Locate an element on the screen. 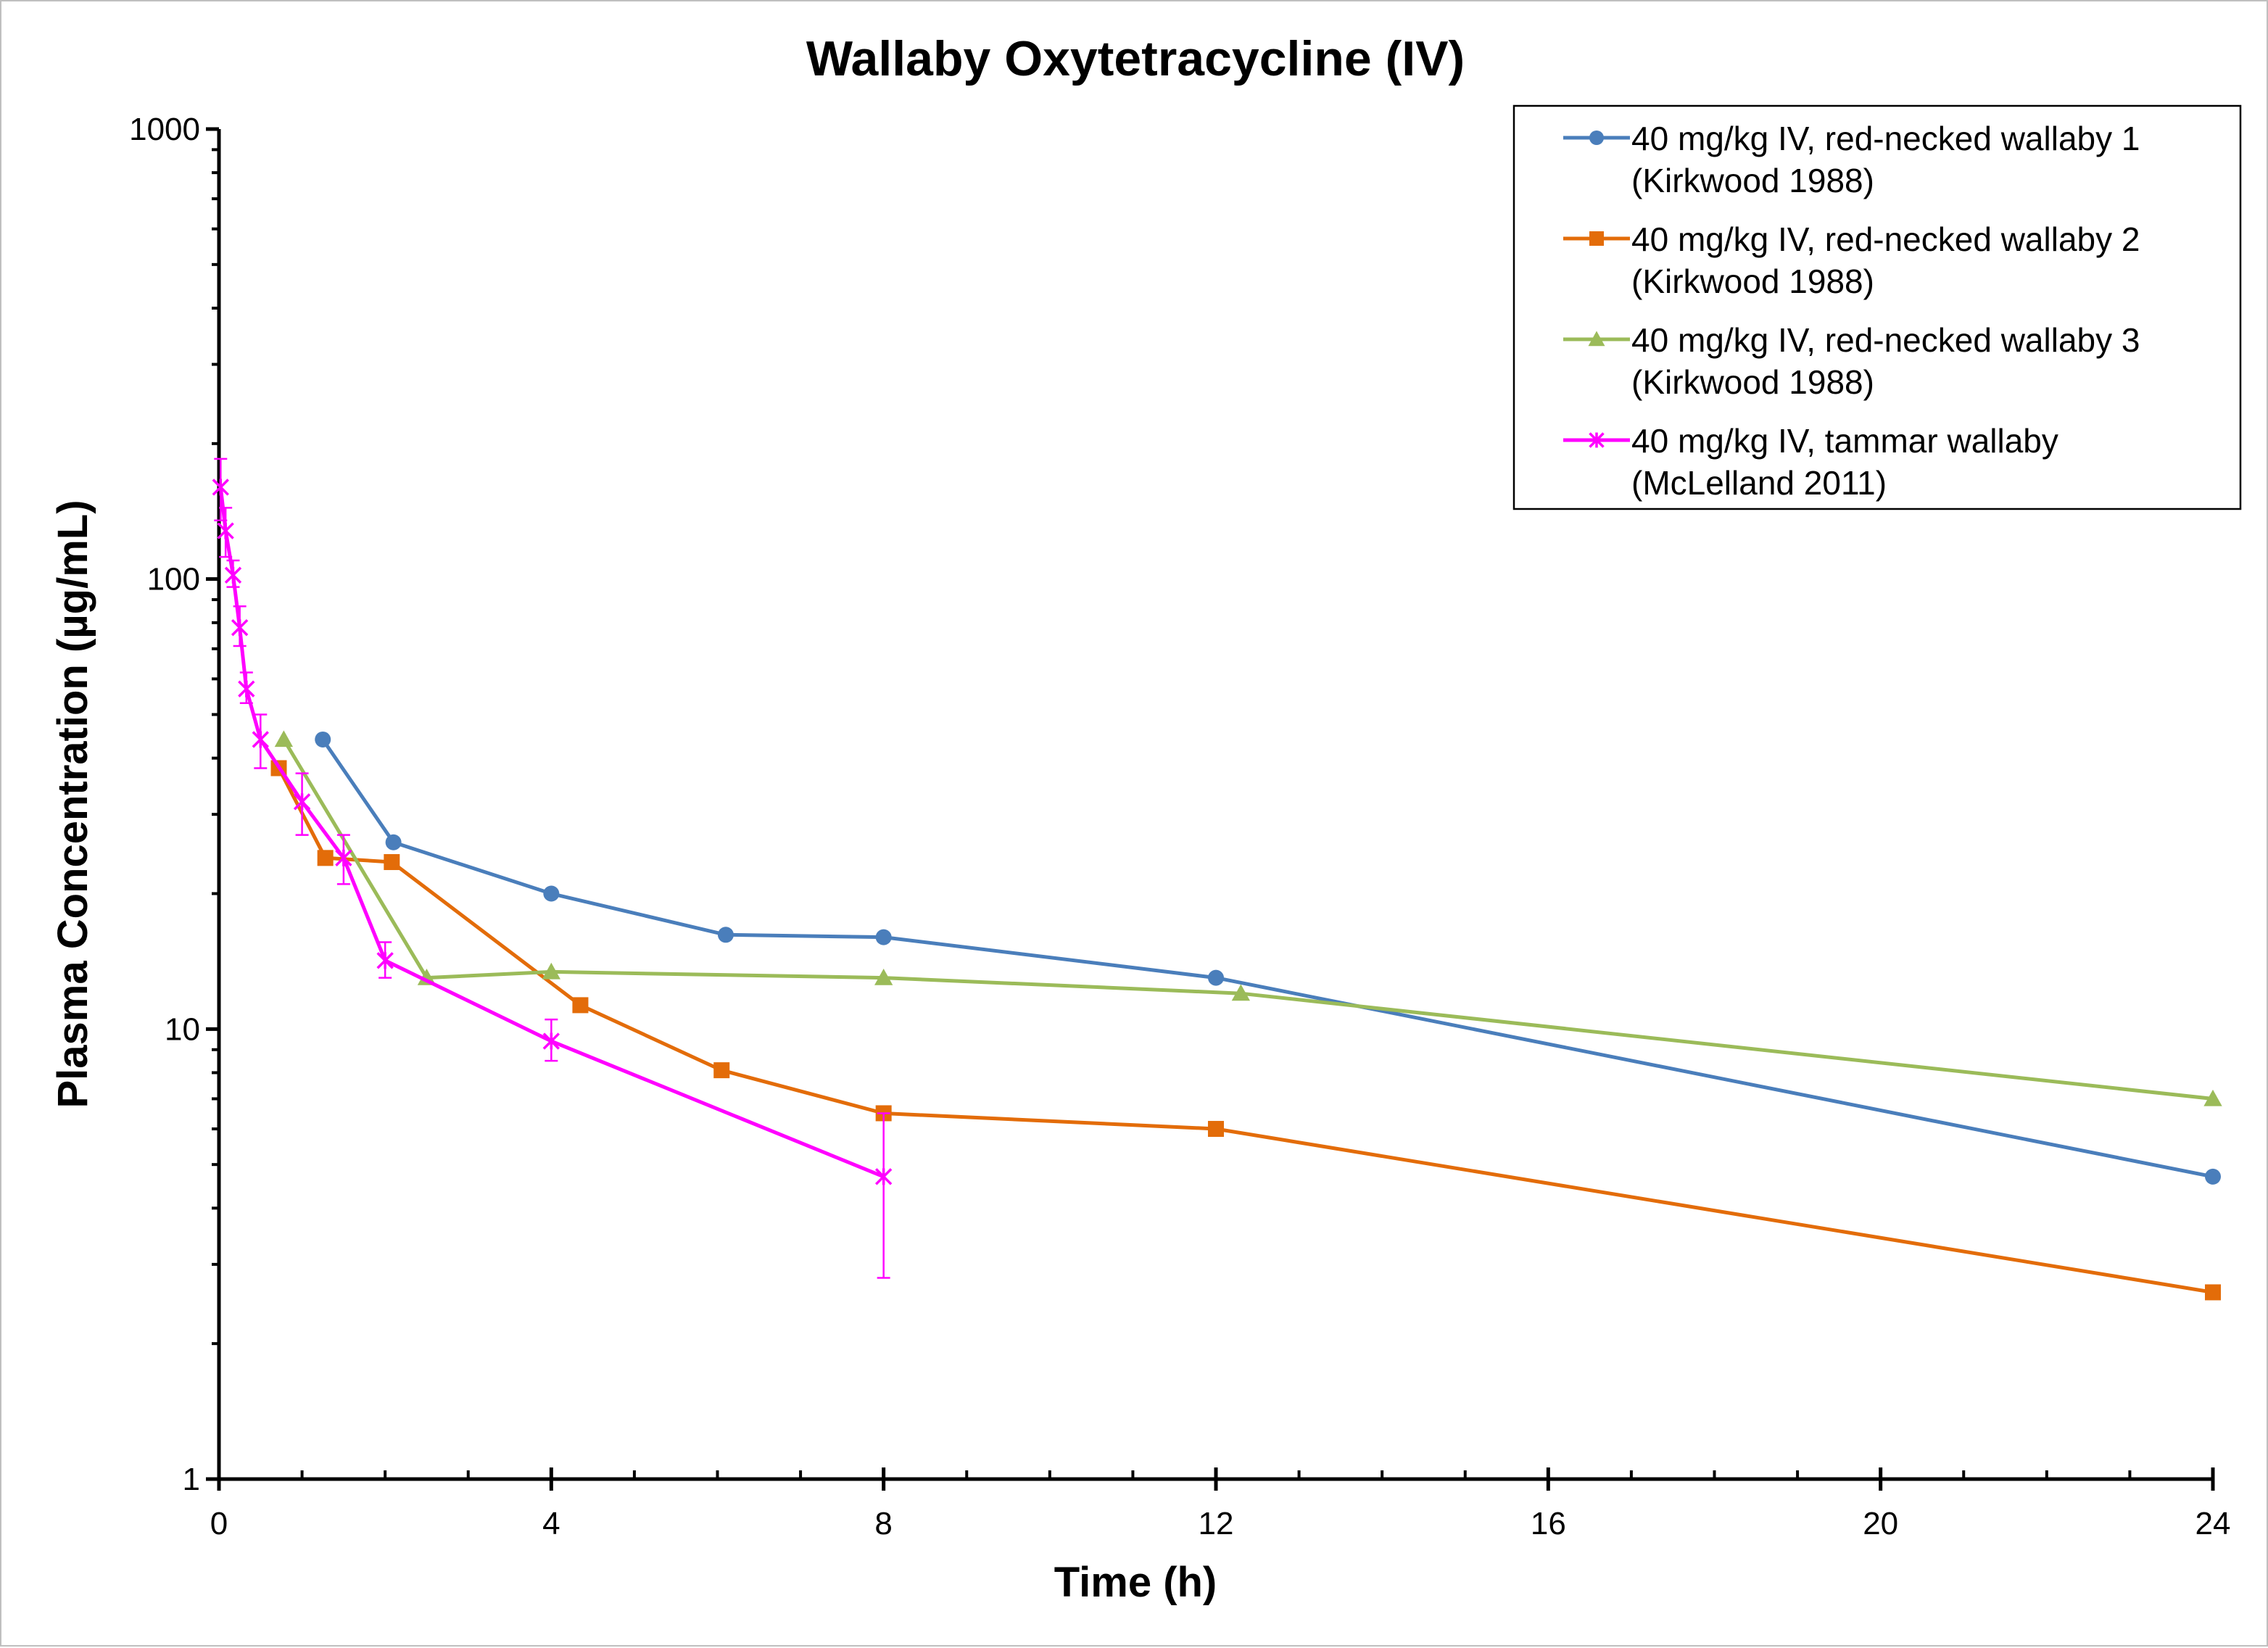 The width and height of the screenshot is (2268, 1648). chart-title: Wallaby Oxytetracycline (IV) is located at coordinates (1135, 58).